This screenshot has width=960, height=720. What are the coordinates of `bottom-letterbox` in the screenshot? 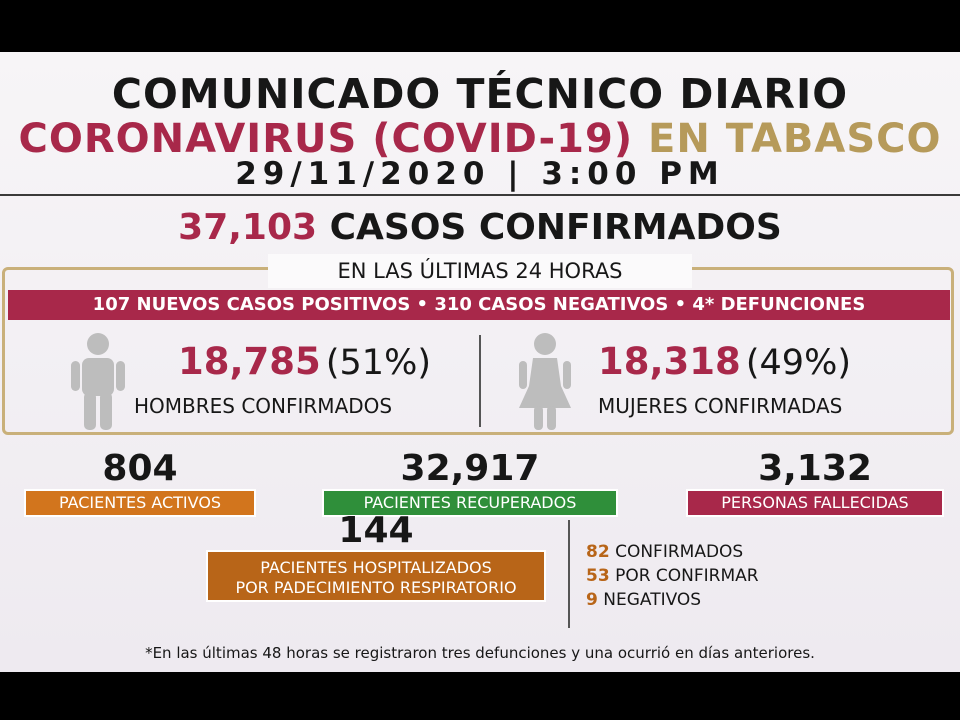 It's located at (480, 696).